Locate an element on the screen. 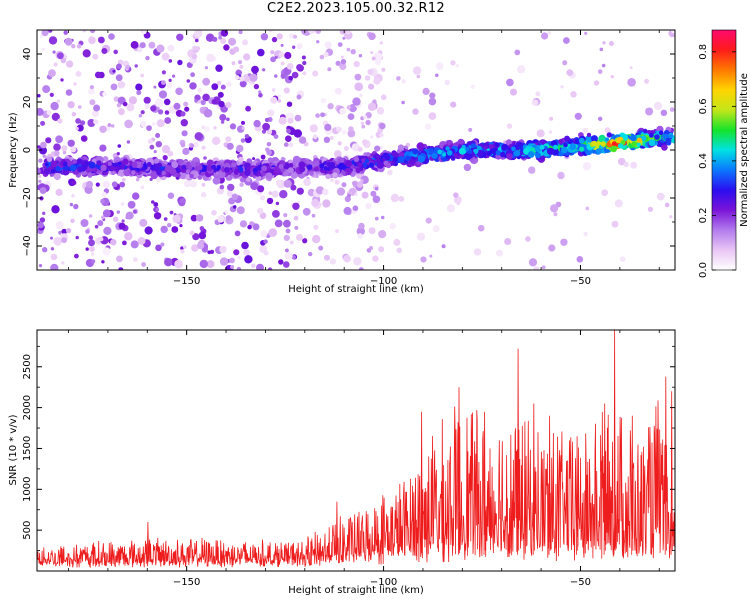 This screenshot has width=750, height=600. y-tick-label: 2500 is located at coordinates (27, 366).